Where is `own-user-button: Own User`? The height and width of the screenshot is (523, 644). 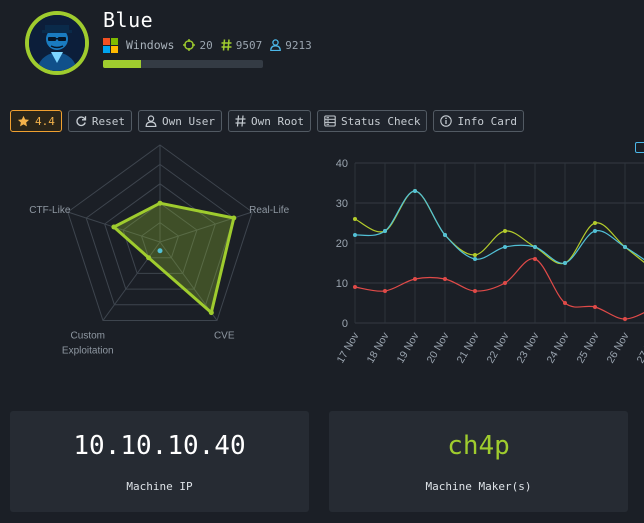 own-user-button: Own User is located at coordinates (180, 121).